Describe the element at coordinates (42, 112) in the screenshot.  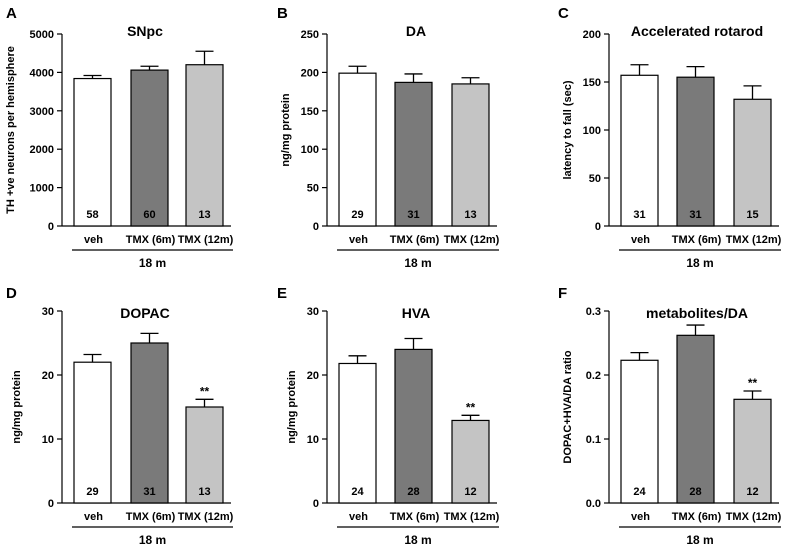
I see `y-tick-label: 3000` at that location.